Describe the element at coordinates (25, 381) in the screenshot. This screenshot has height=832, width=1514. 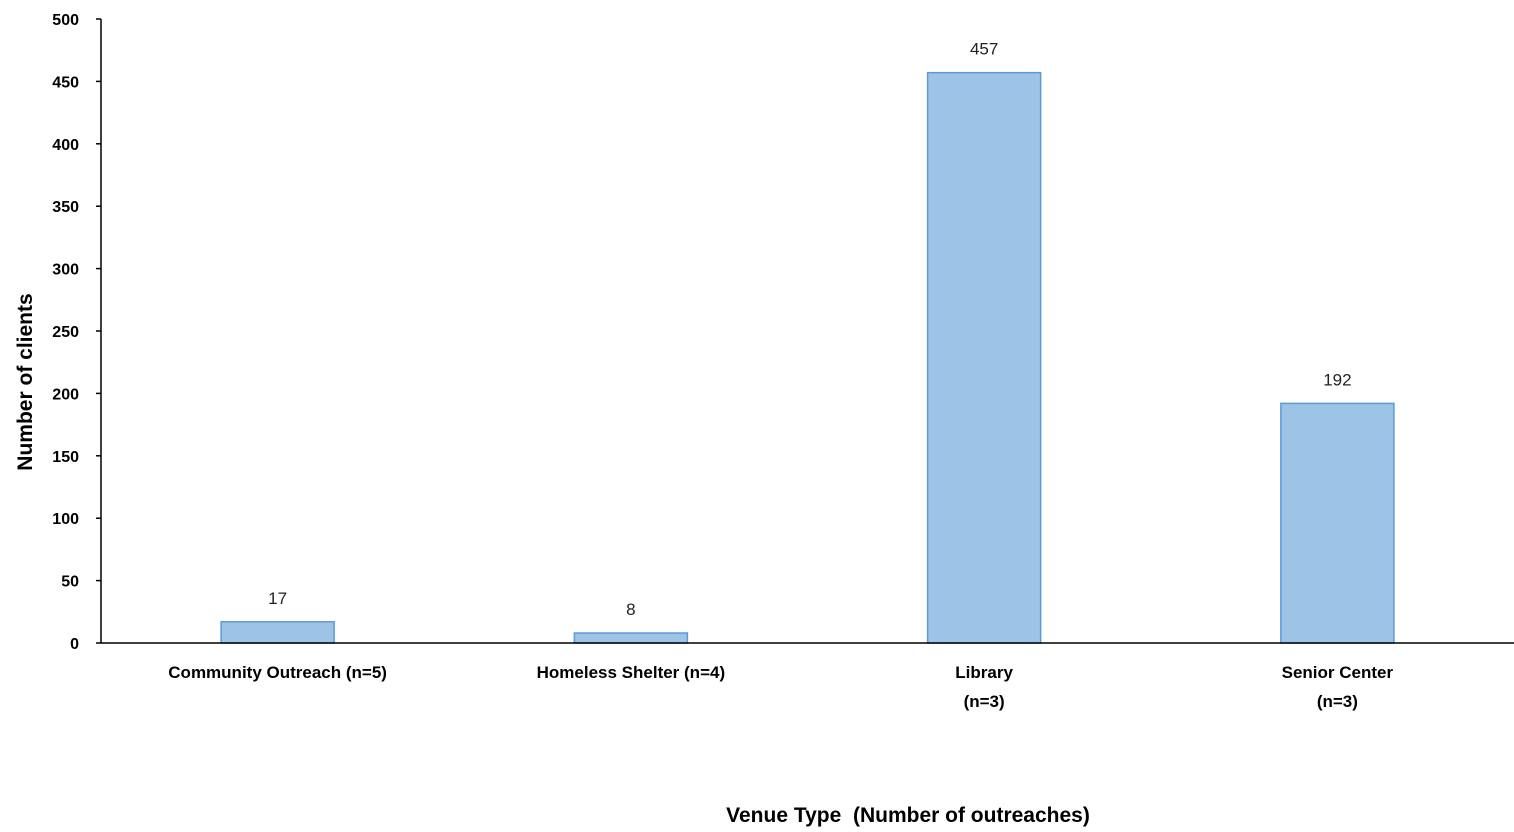
I see `y-axis-title: Number of clients` at that location.